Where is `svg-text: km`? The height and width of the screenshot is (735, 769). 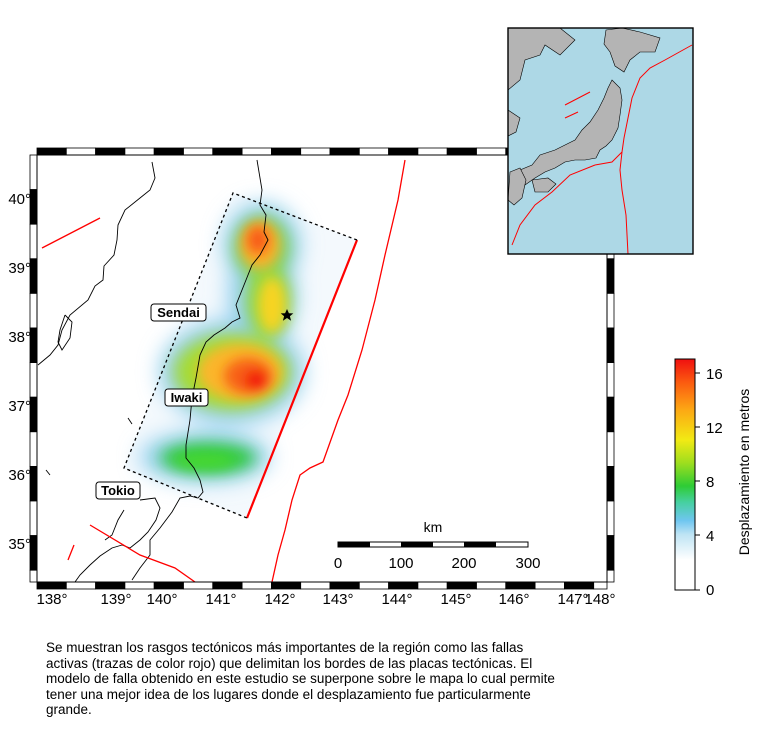 svg-text: km is located at coordinates (433, 527).